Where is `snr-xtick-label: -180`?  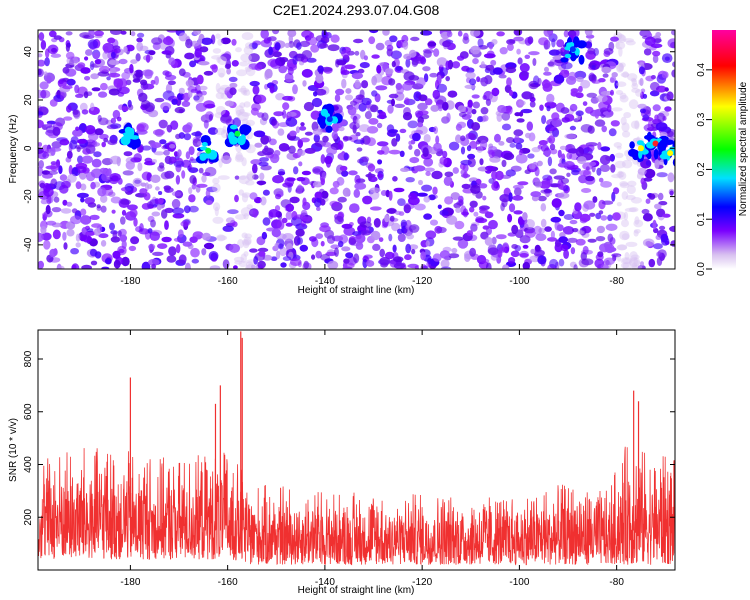
snr-xtick-label: -180 is located at coordinates (130, 582).